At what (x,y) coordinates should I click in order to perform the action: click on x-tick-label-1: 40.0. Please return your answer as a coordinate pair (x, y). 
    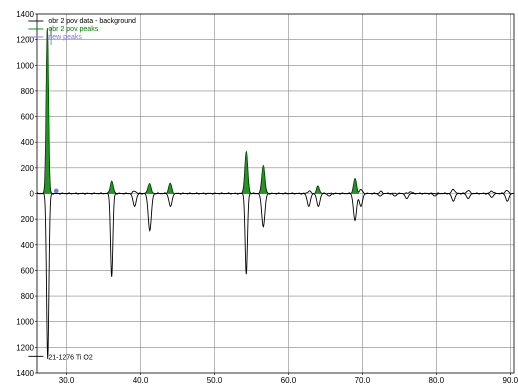
    Looking at the image, I should click on (141, 380).